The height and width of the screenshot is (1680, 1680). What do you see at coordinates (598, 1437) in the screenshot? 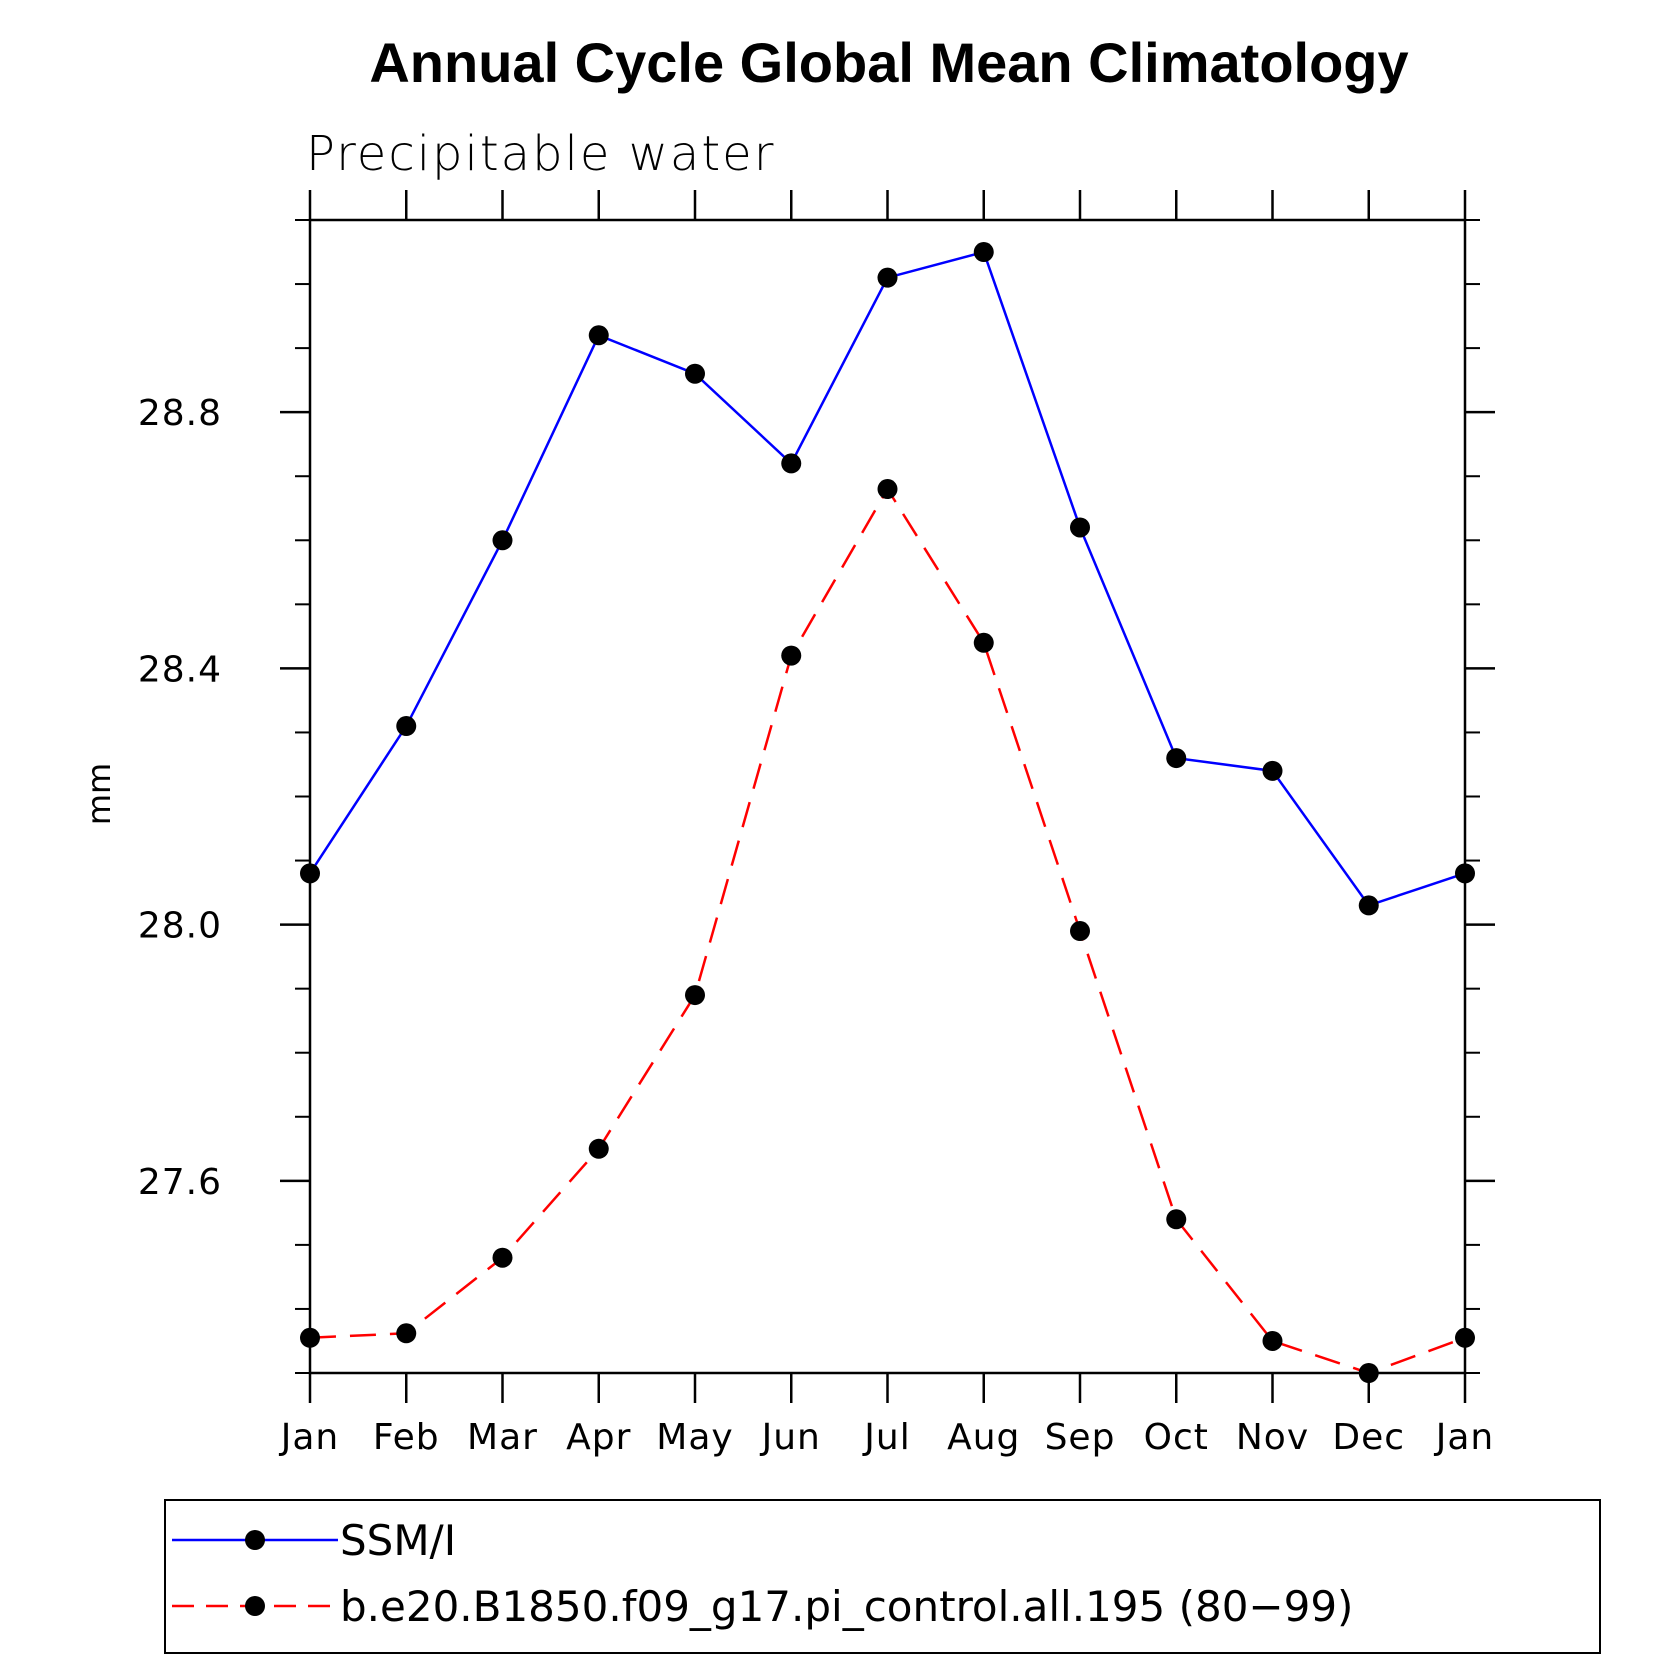
I see `x-tick-label: Apr` at bounding box center [598, 1437].